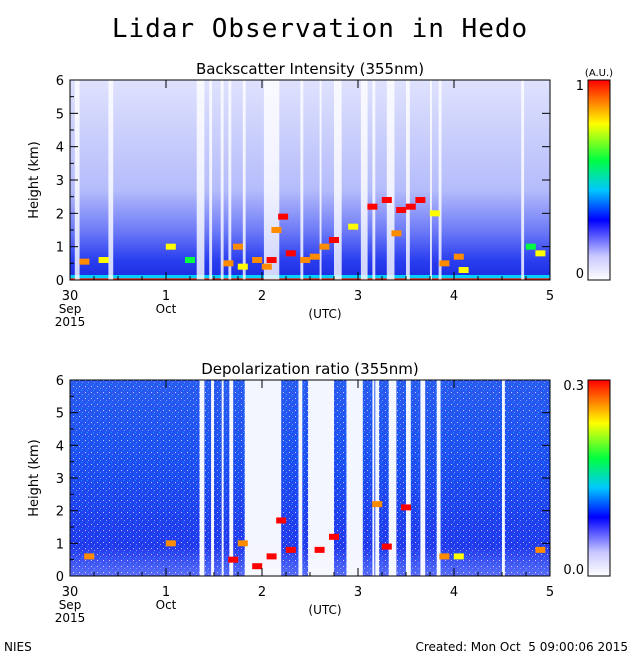 This screenshot has width=640, height=660. Describe the element at coordinates (521, 647) in the screenshot. I see `footer-created-timestamp: Created: Mon Oct 5 09:00:06 2015` at that location.